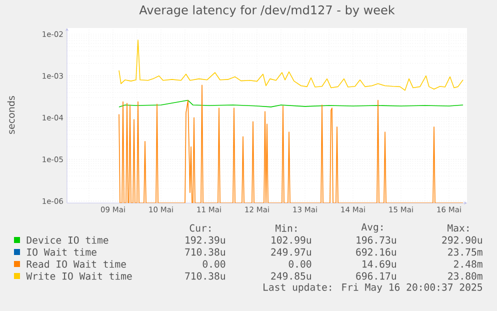  Describe the element at coordinates (291, 276) in the screenshot. I see `text: 249.85u` at that location.